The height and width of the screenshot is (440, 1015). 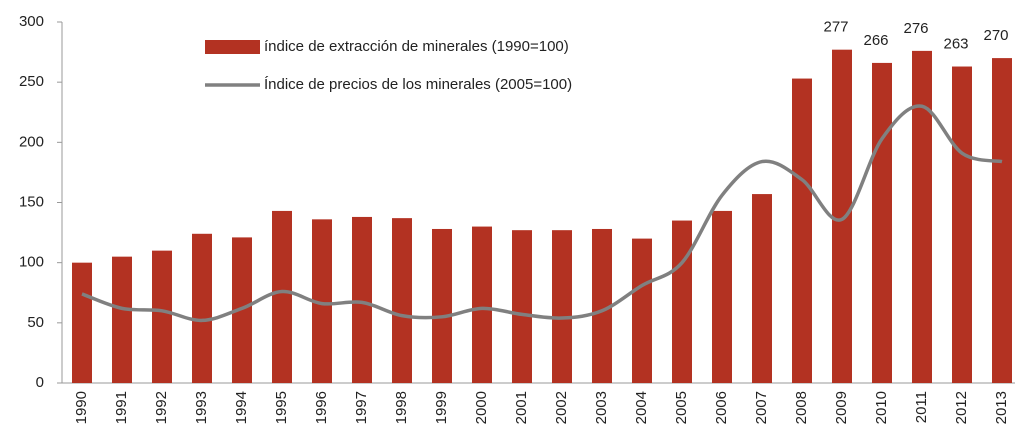 I want to click on y-tick-label: 150, so click(x=31, y=201).